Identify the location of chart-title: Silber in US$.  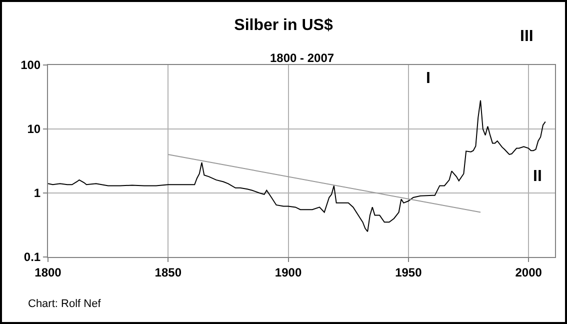
(283, 25).